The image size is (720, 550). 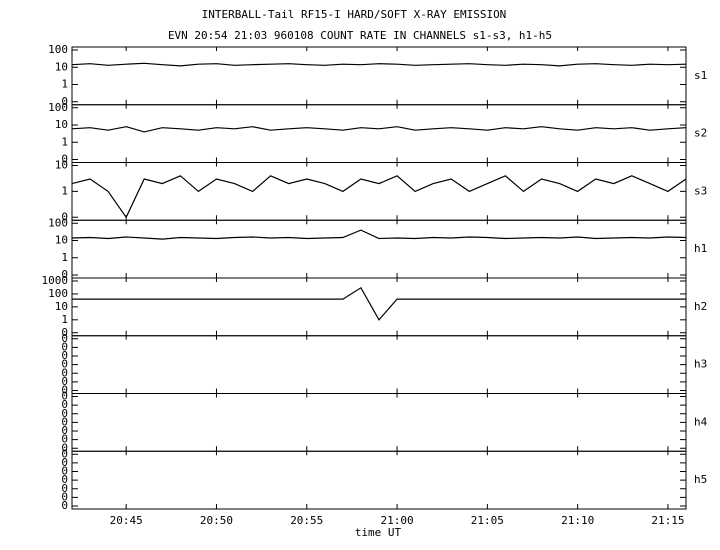 What do you see at coordinates (700, 75) in the screenshot?
I see `channel-label: s1` at bounding box center [700, 75].